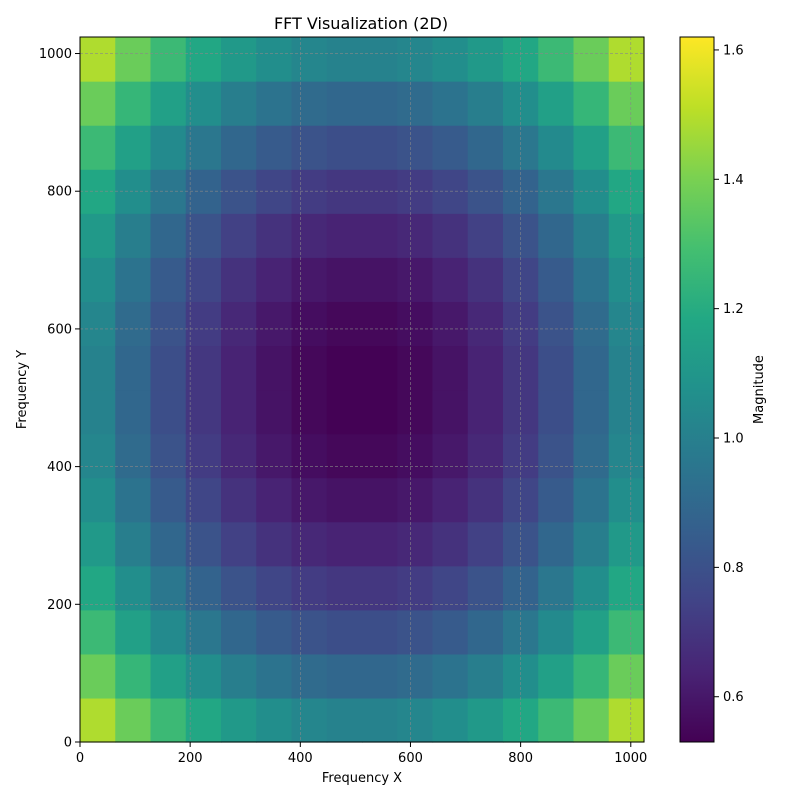 The height and width of the screenshot is (800, 800). I want to click on x-tick-label: 600, so click(410, 758).